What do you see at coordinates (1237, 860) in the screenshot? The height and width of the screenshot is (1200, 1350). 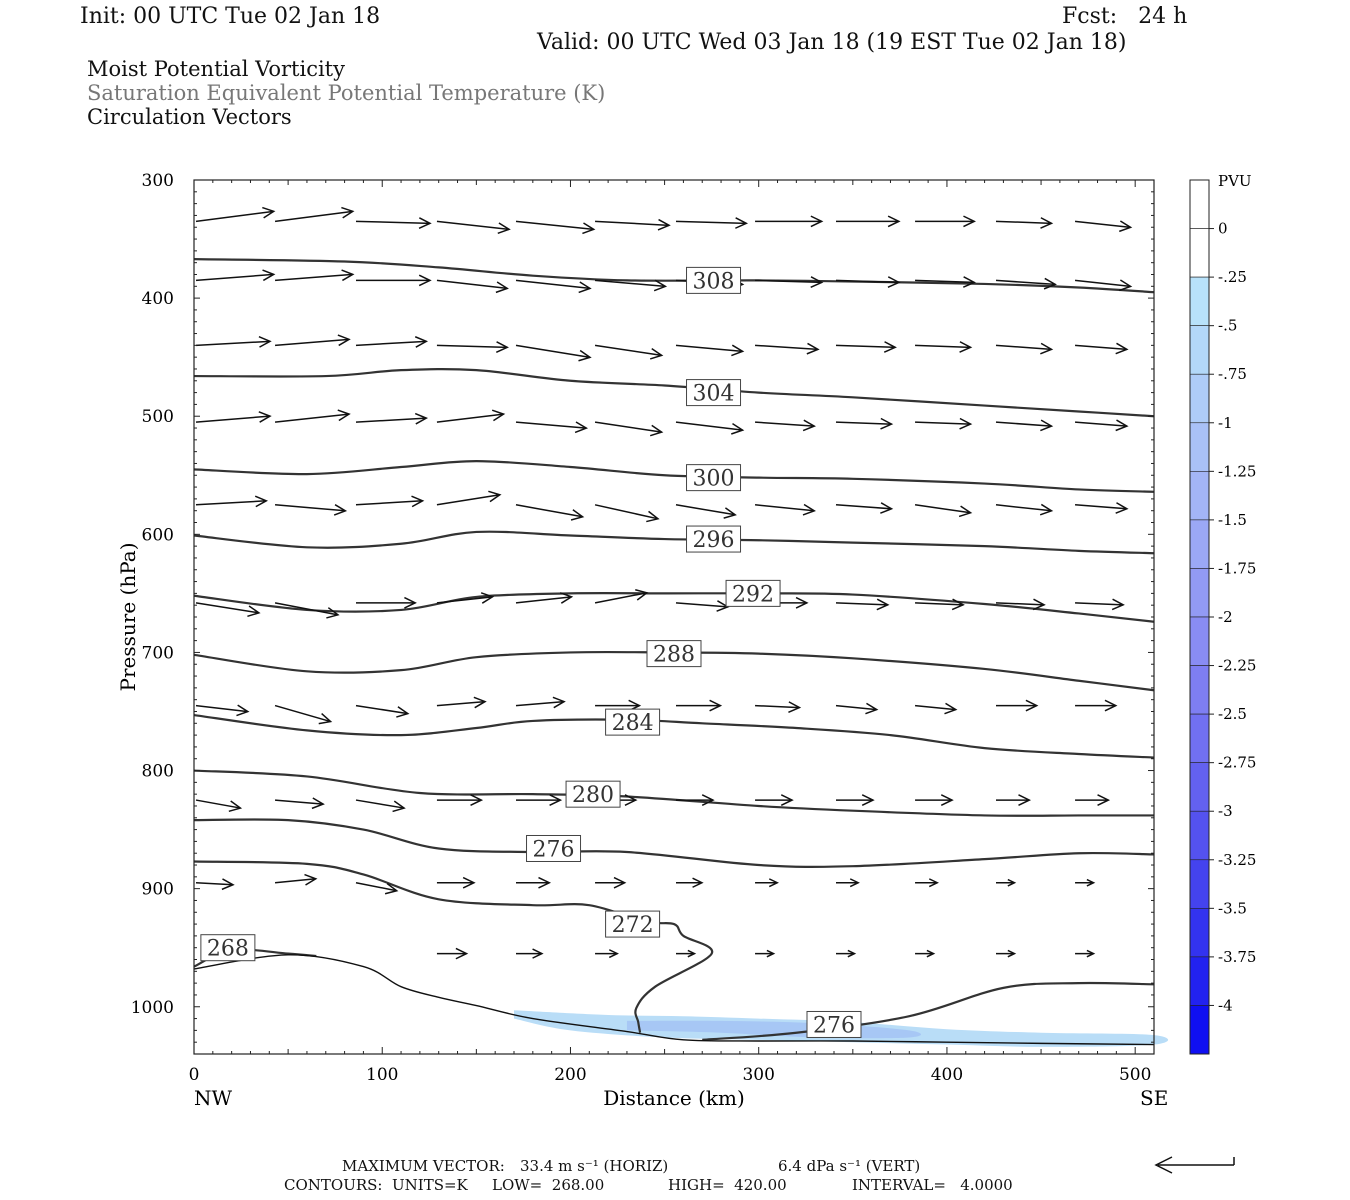 I see `colorbar-tick-label: -3.25` at bounding box center [1237, 860].